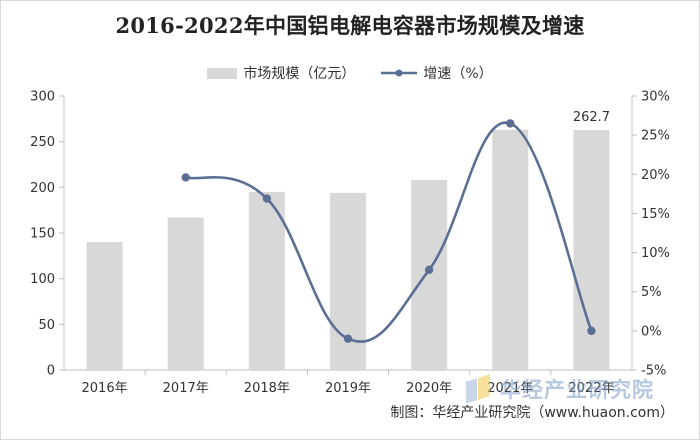  Describe the element at coordinates (655, 97) in the screenshot. I see `y-right-tick-label: 30%` at that location.